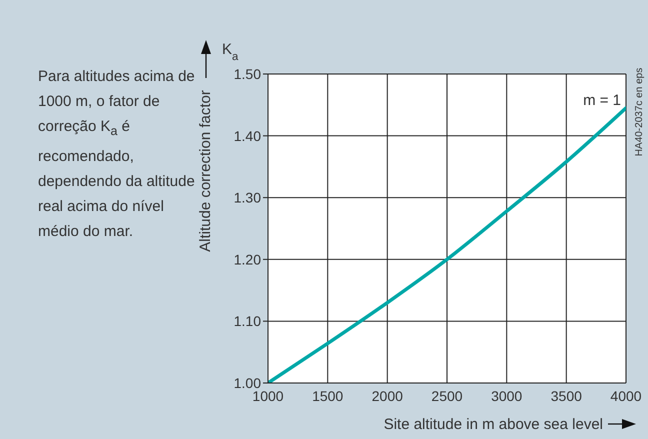  Describe the element at coordinates (388, 396) in the screenshot. I see `x-tick-label: 2000` at that location.